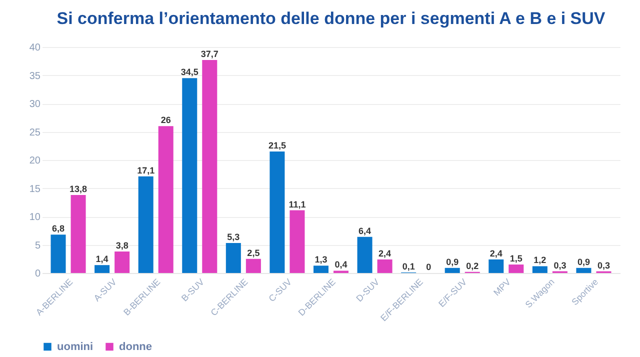 This screenshot has width=640, height=357. Describe the element at coordinates (365, 231) in the screenshot. I see `data-label: 6,4` at that location.